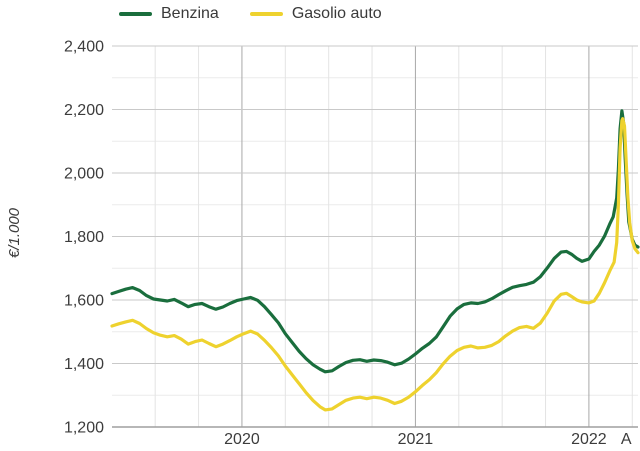  What do you see at coordinates (84, 428) in the screenshot?
I see `y-axis-tick-label: 1,200` at bounding box center [84, 428].